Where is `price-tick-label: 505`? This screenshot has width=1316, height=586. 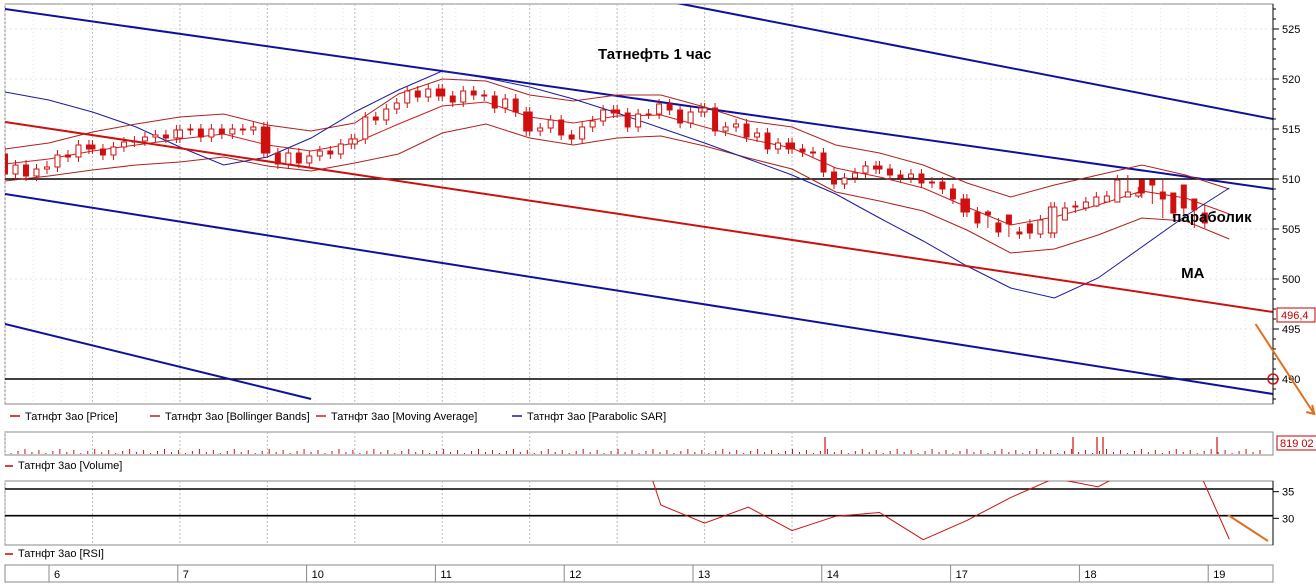
price-tick-label: 505 is located at coordinates (1291, 230).